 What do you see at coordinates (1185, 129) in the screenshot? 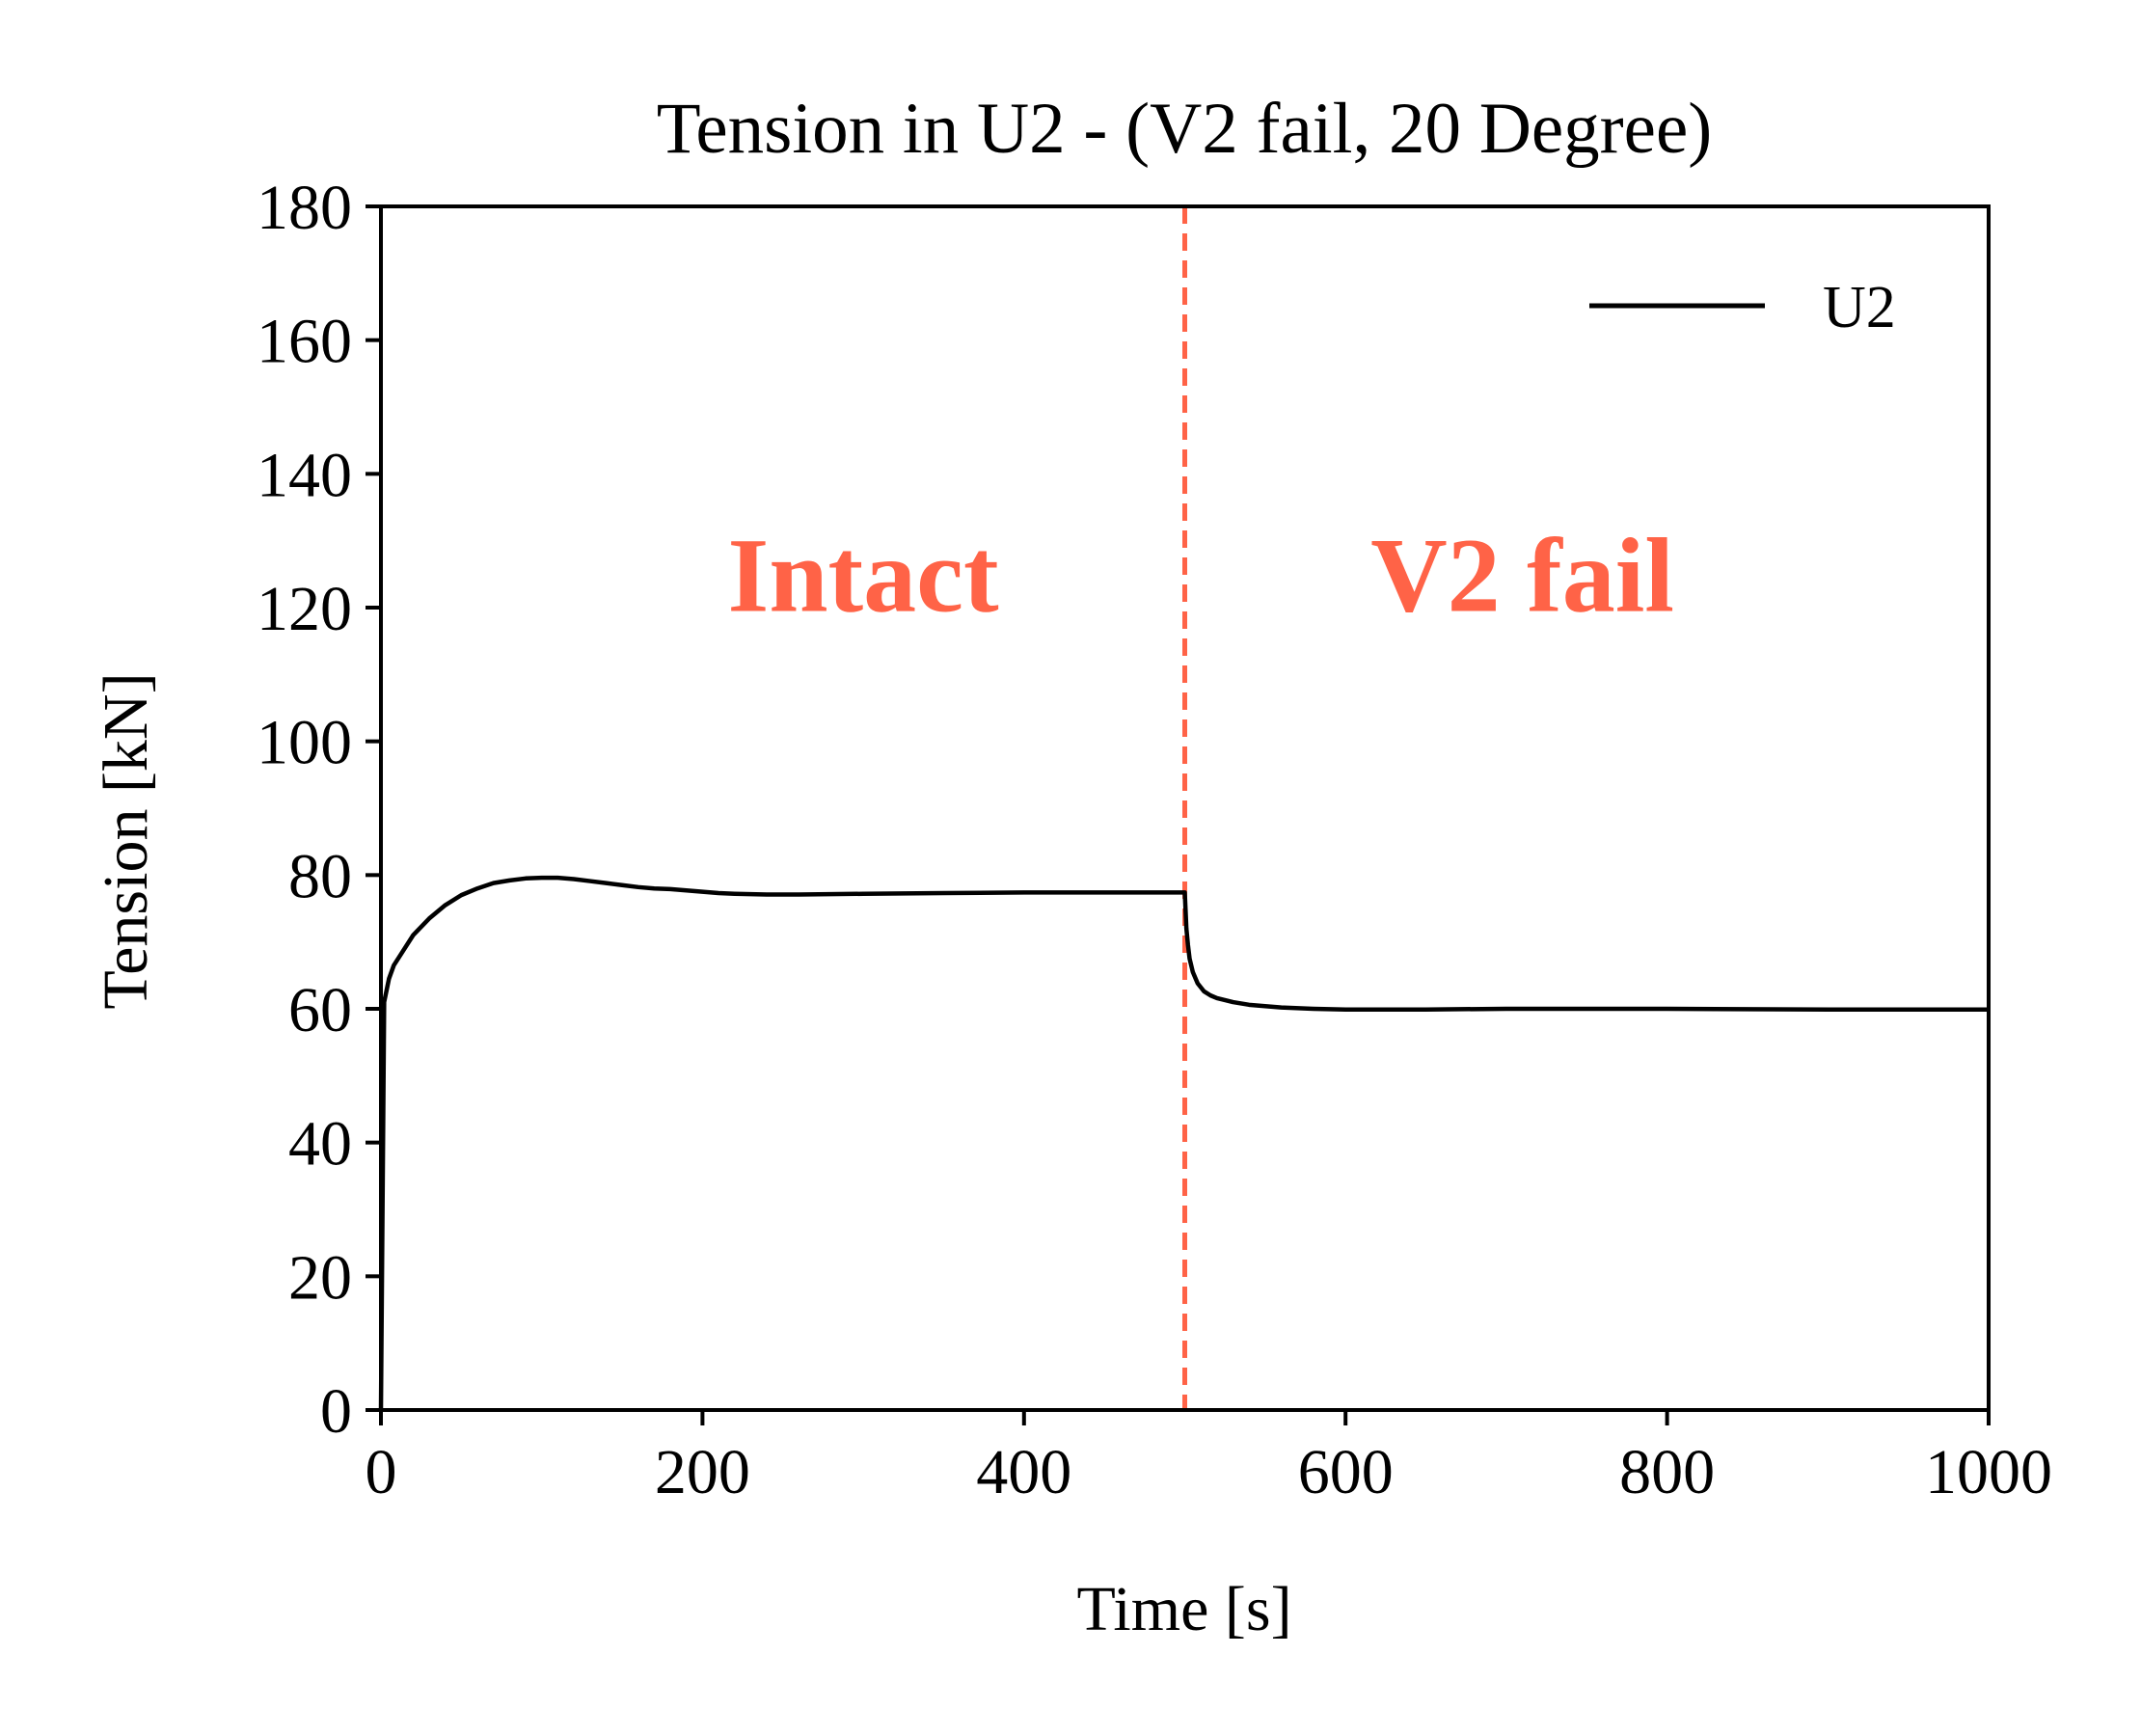
I see `chart-title: Tension in U2 - (V2 fail, 20 Degree)` at bounding box center [1185, 129].